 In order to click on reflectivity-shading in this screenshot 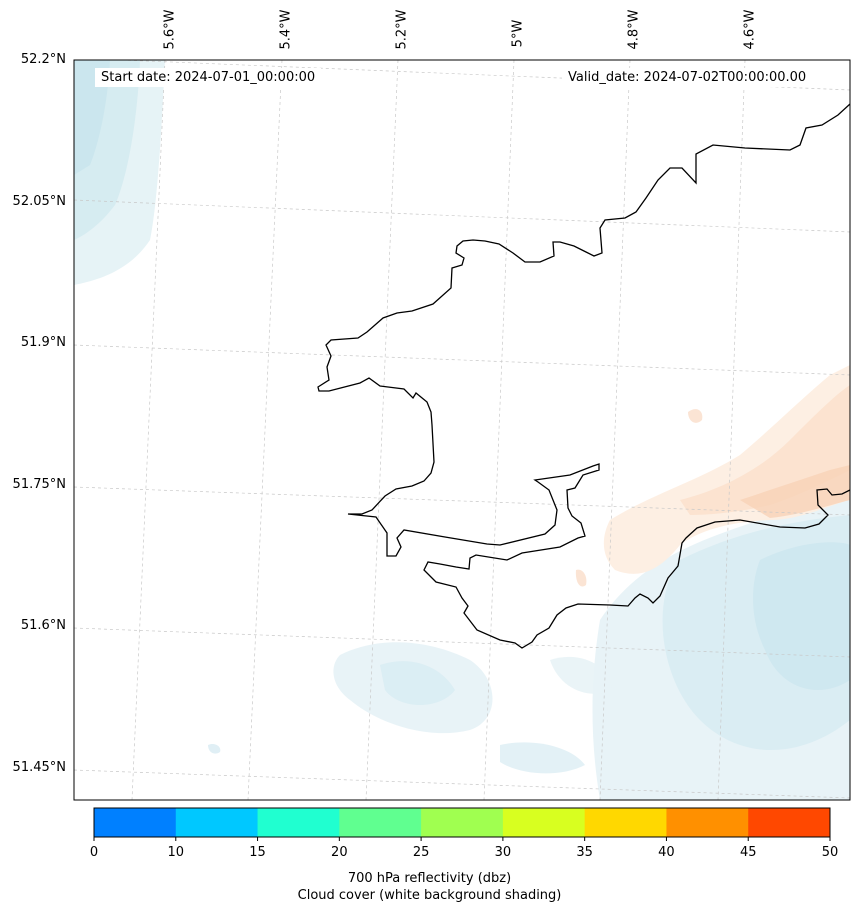, I will do `click(712, 476)`.